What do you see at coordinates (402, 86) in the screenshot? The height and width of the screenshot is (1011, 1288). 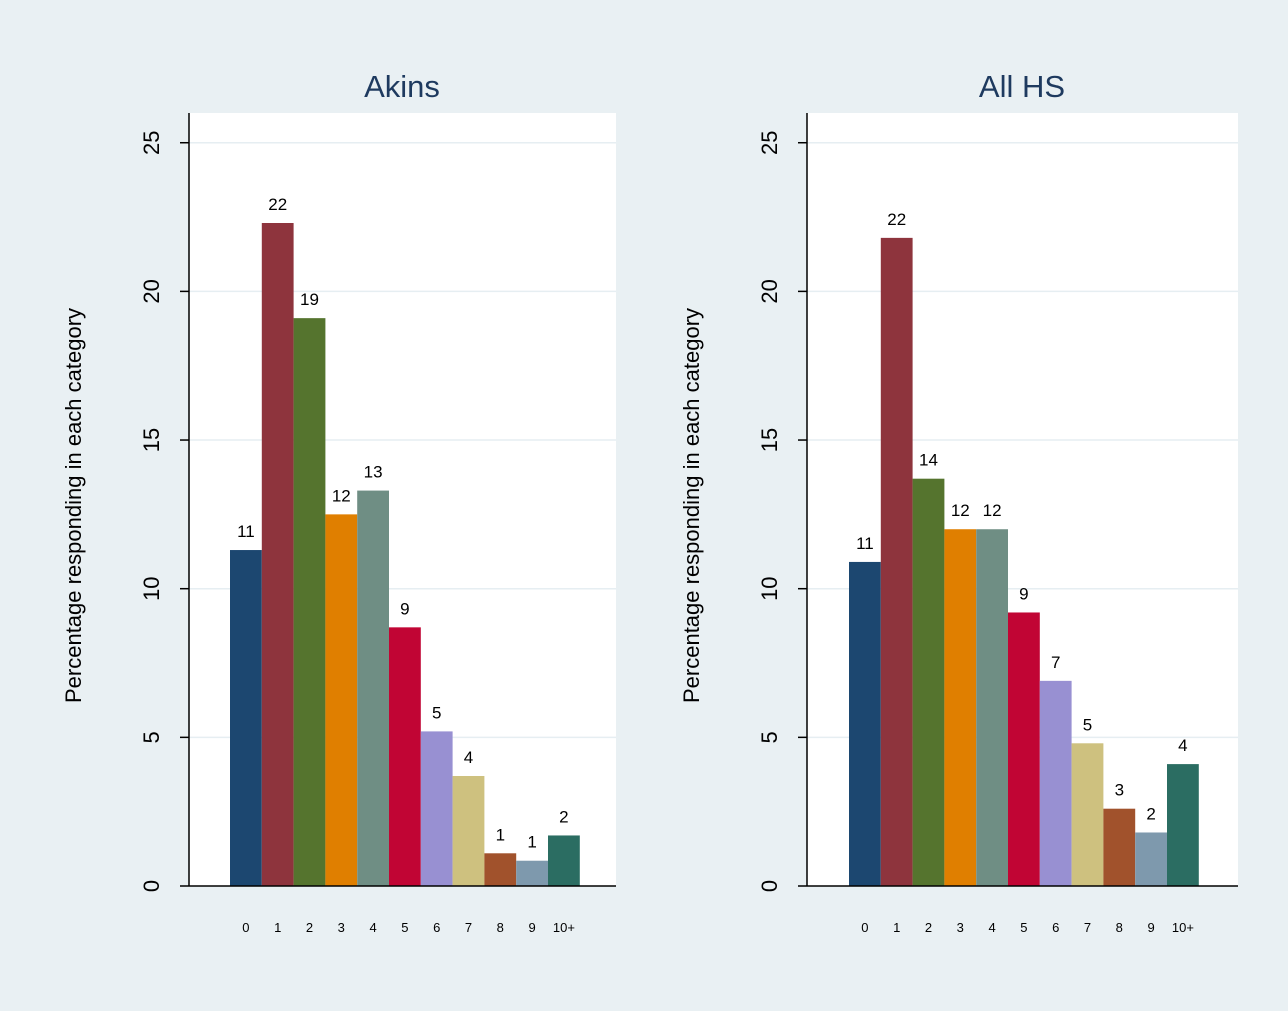 I see `chart-title: Akins` at bounding box center [402, 86].